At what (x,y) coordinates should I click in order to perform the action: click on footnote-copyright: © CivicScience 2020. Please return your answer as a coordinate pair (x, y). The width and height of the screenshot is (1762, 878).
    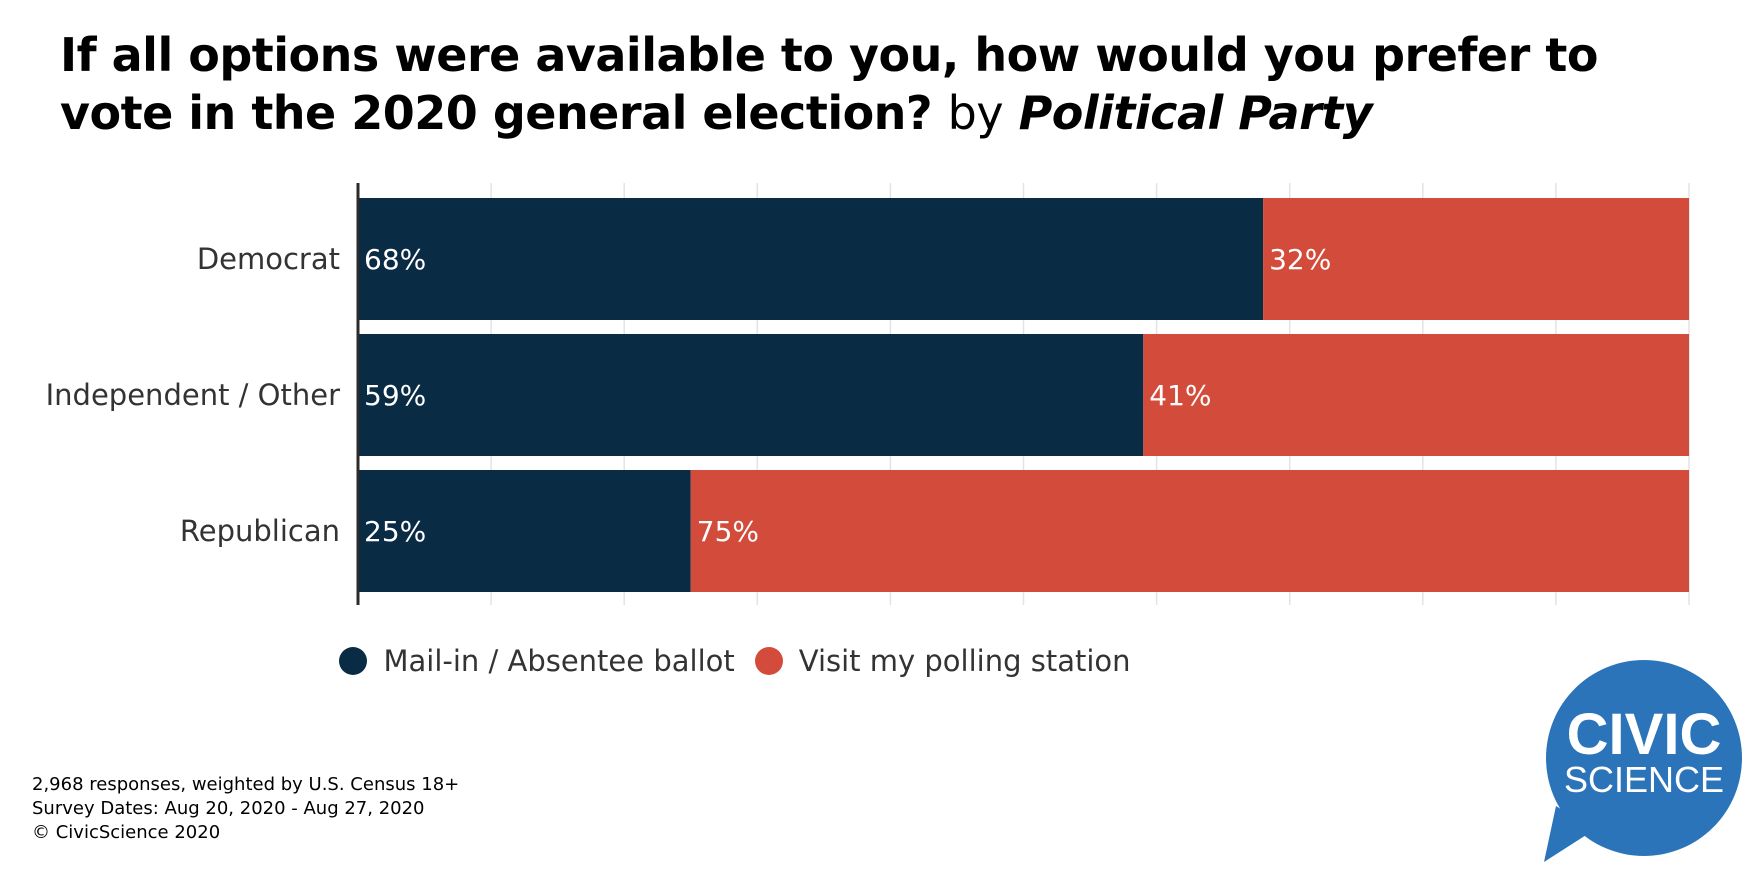
    Looking at the image, I should click on (126, 832).